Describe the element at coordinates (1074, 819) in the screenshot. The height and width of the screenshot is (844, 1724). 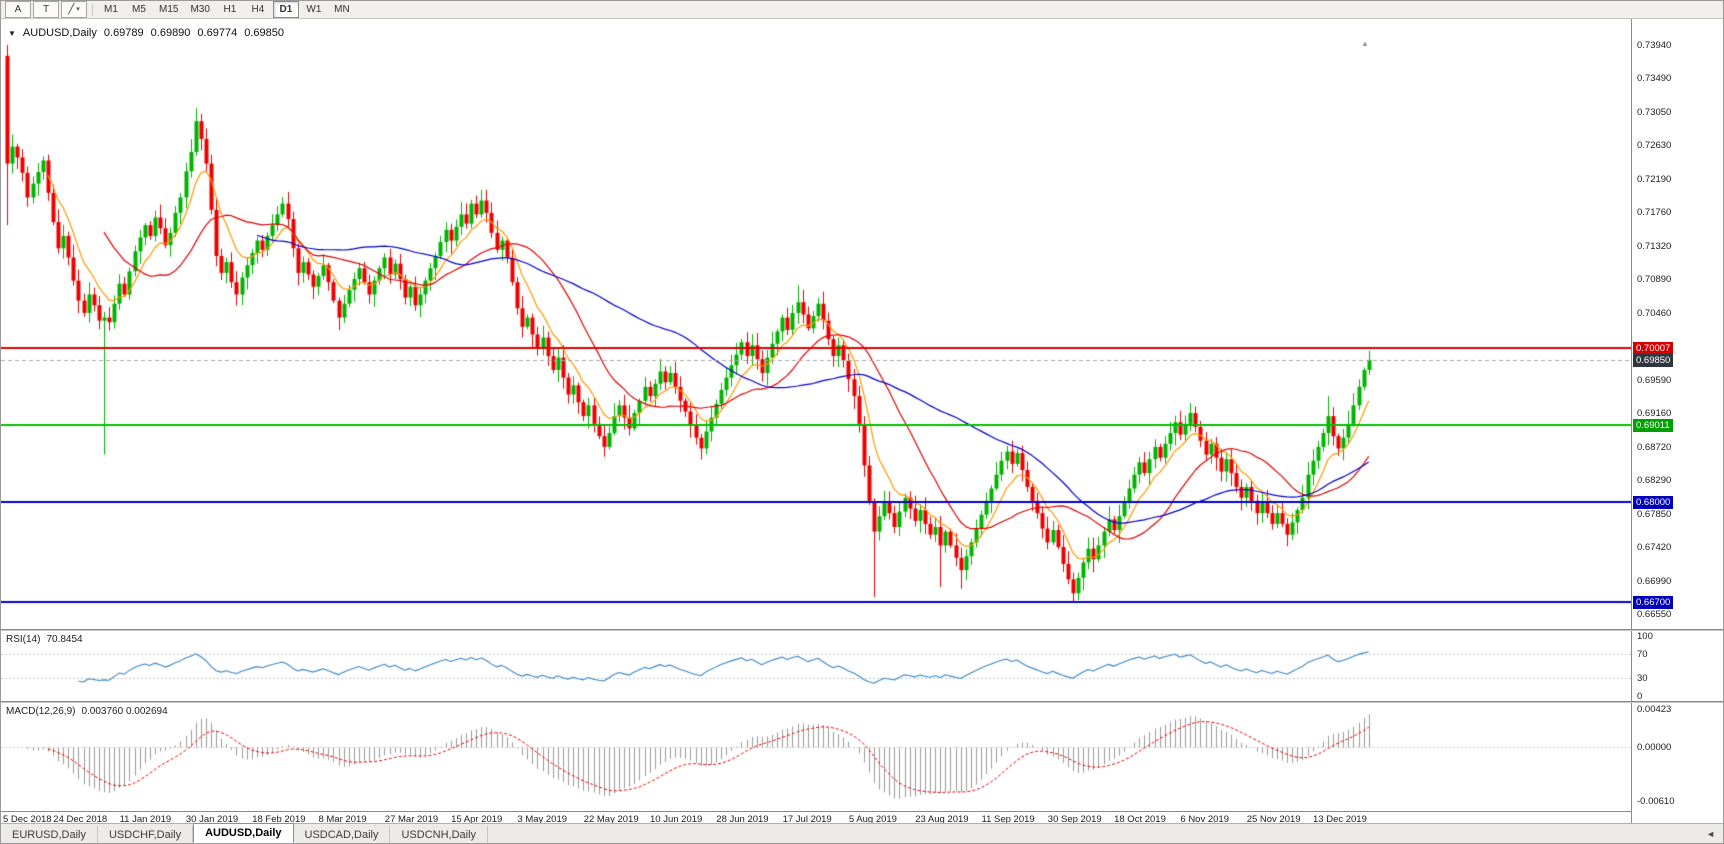
I see `time-axis-label: 30 Sep 2019` at that location.